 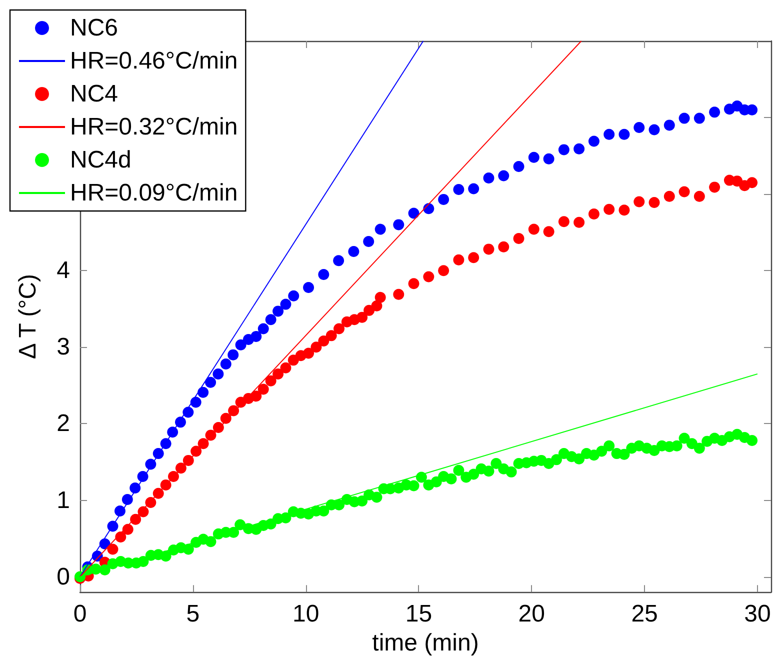 What do you see at coordinates (306, 614) in the screenshot?
I see `x-tick-label: 10` at bounding box center [306, 614].